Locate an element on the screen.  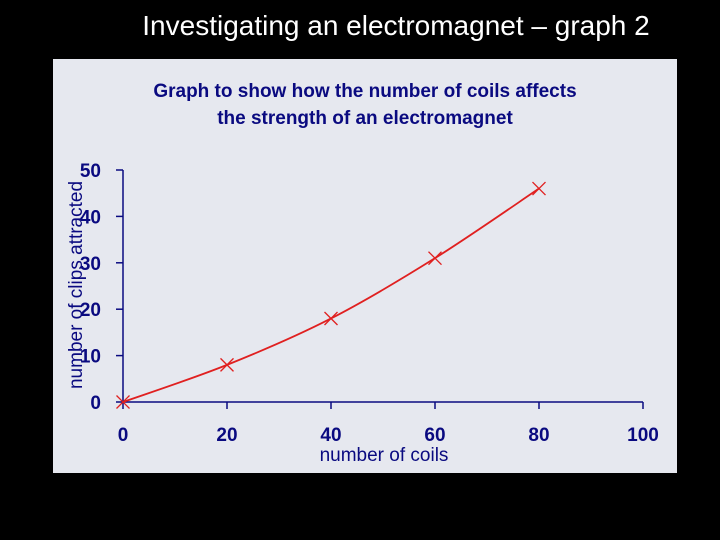
y-tick-label: 40 is located at coordinates (90, 217).